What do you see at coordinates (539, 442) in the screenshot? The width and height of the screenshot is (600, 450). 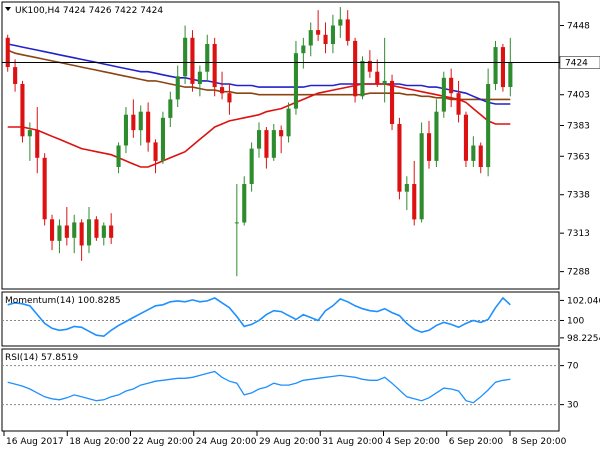 I see `time-tick-label: 8 Sep 20:00` at bounding box center [539, 442].